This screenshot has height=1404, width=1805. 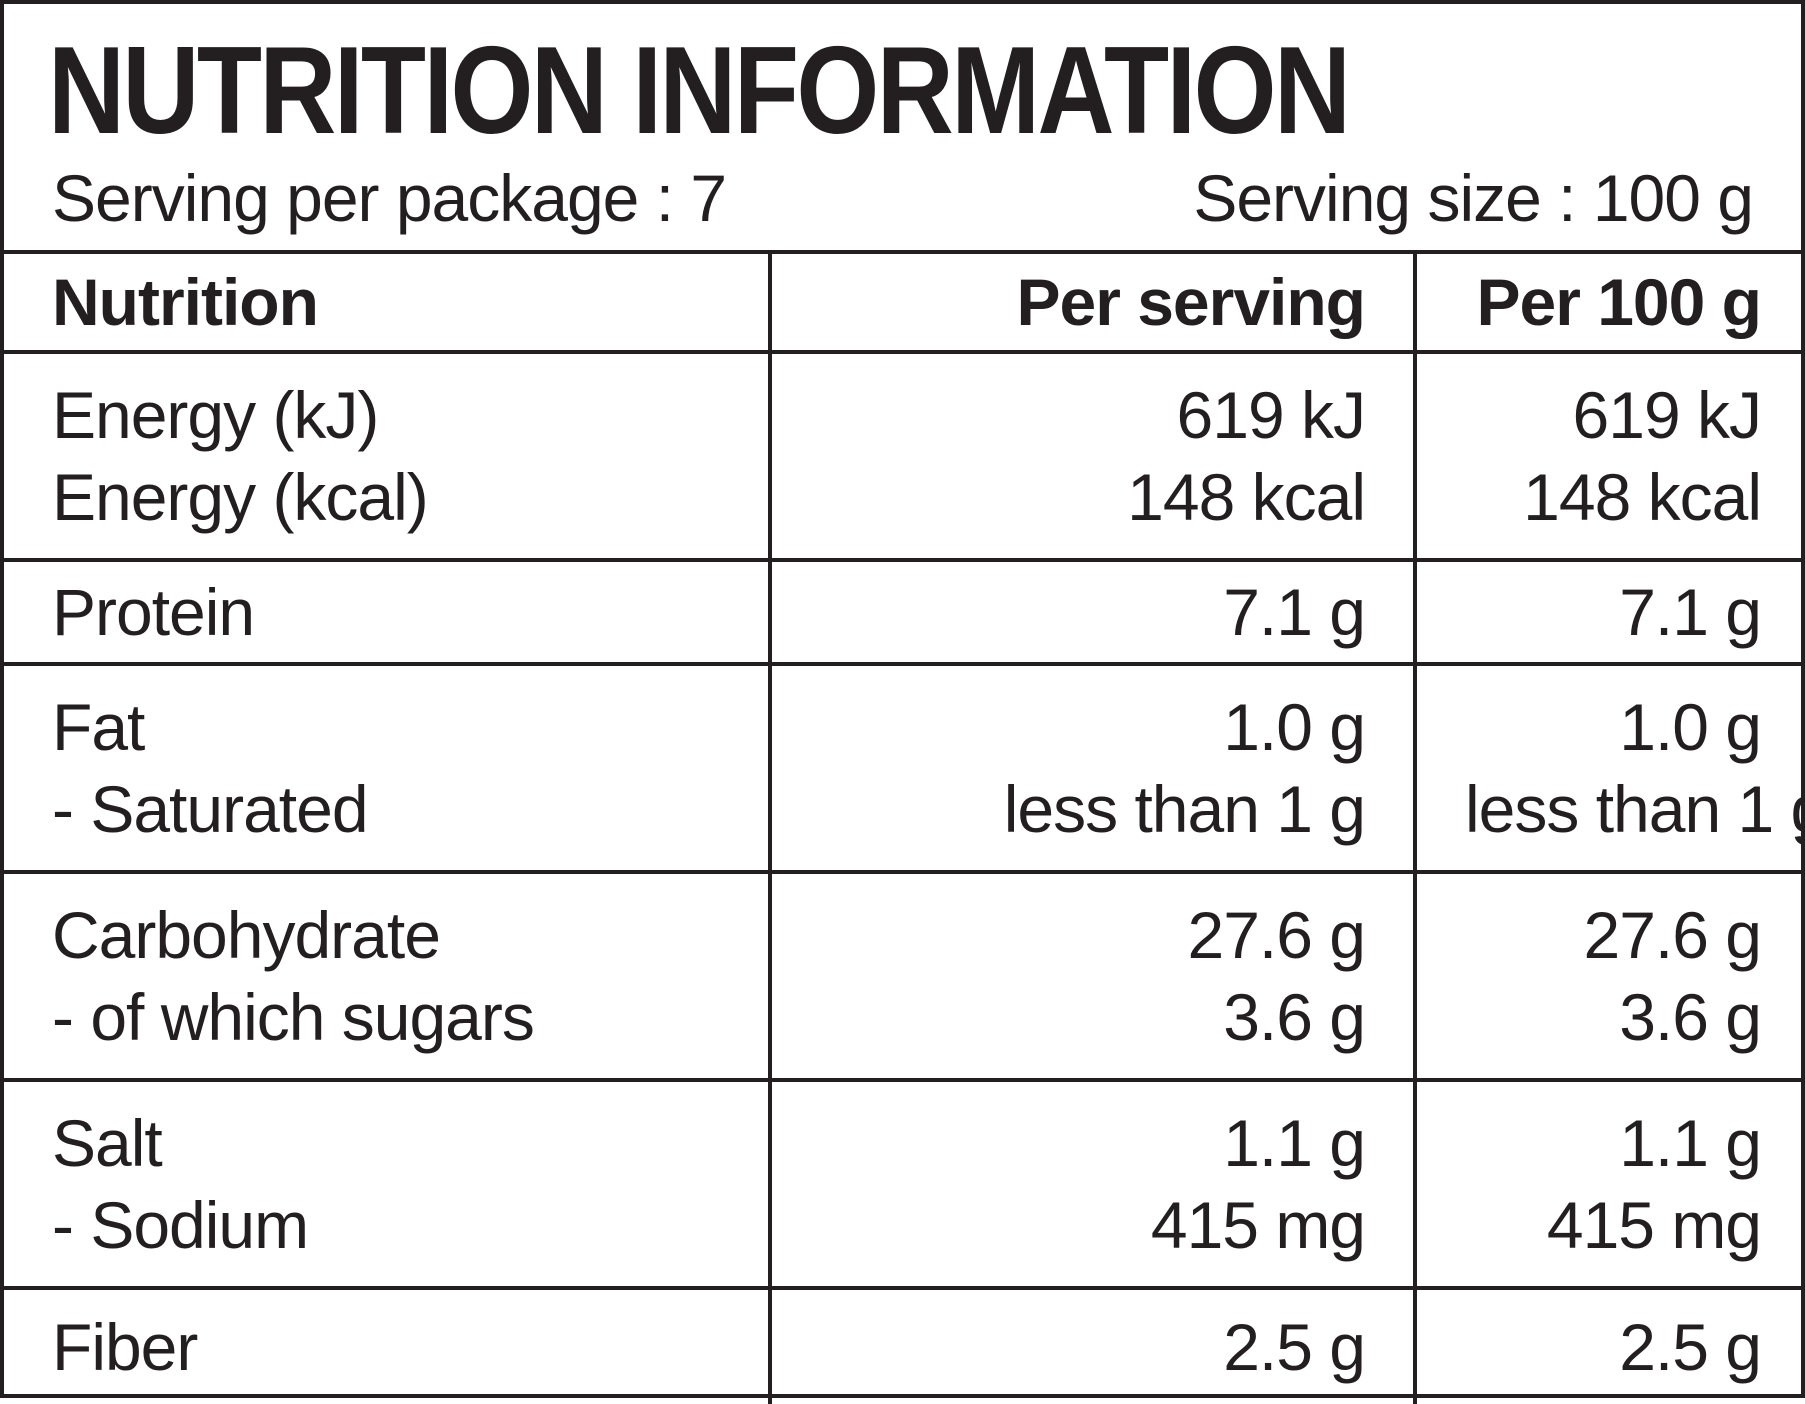 What do you see at coordinates (153, 612) in the screenshot?
I see `nutrient-name: Protein` at bounding box center [153, 612].